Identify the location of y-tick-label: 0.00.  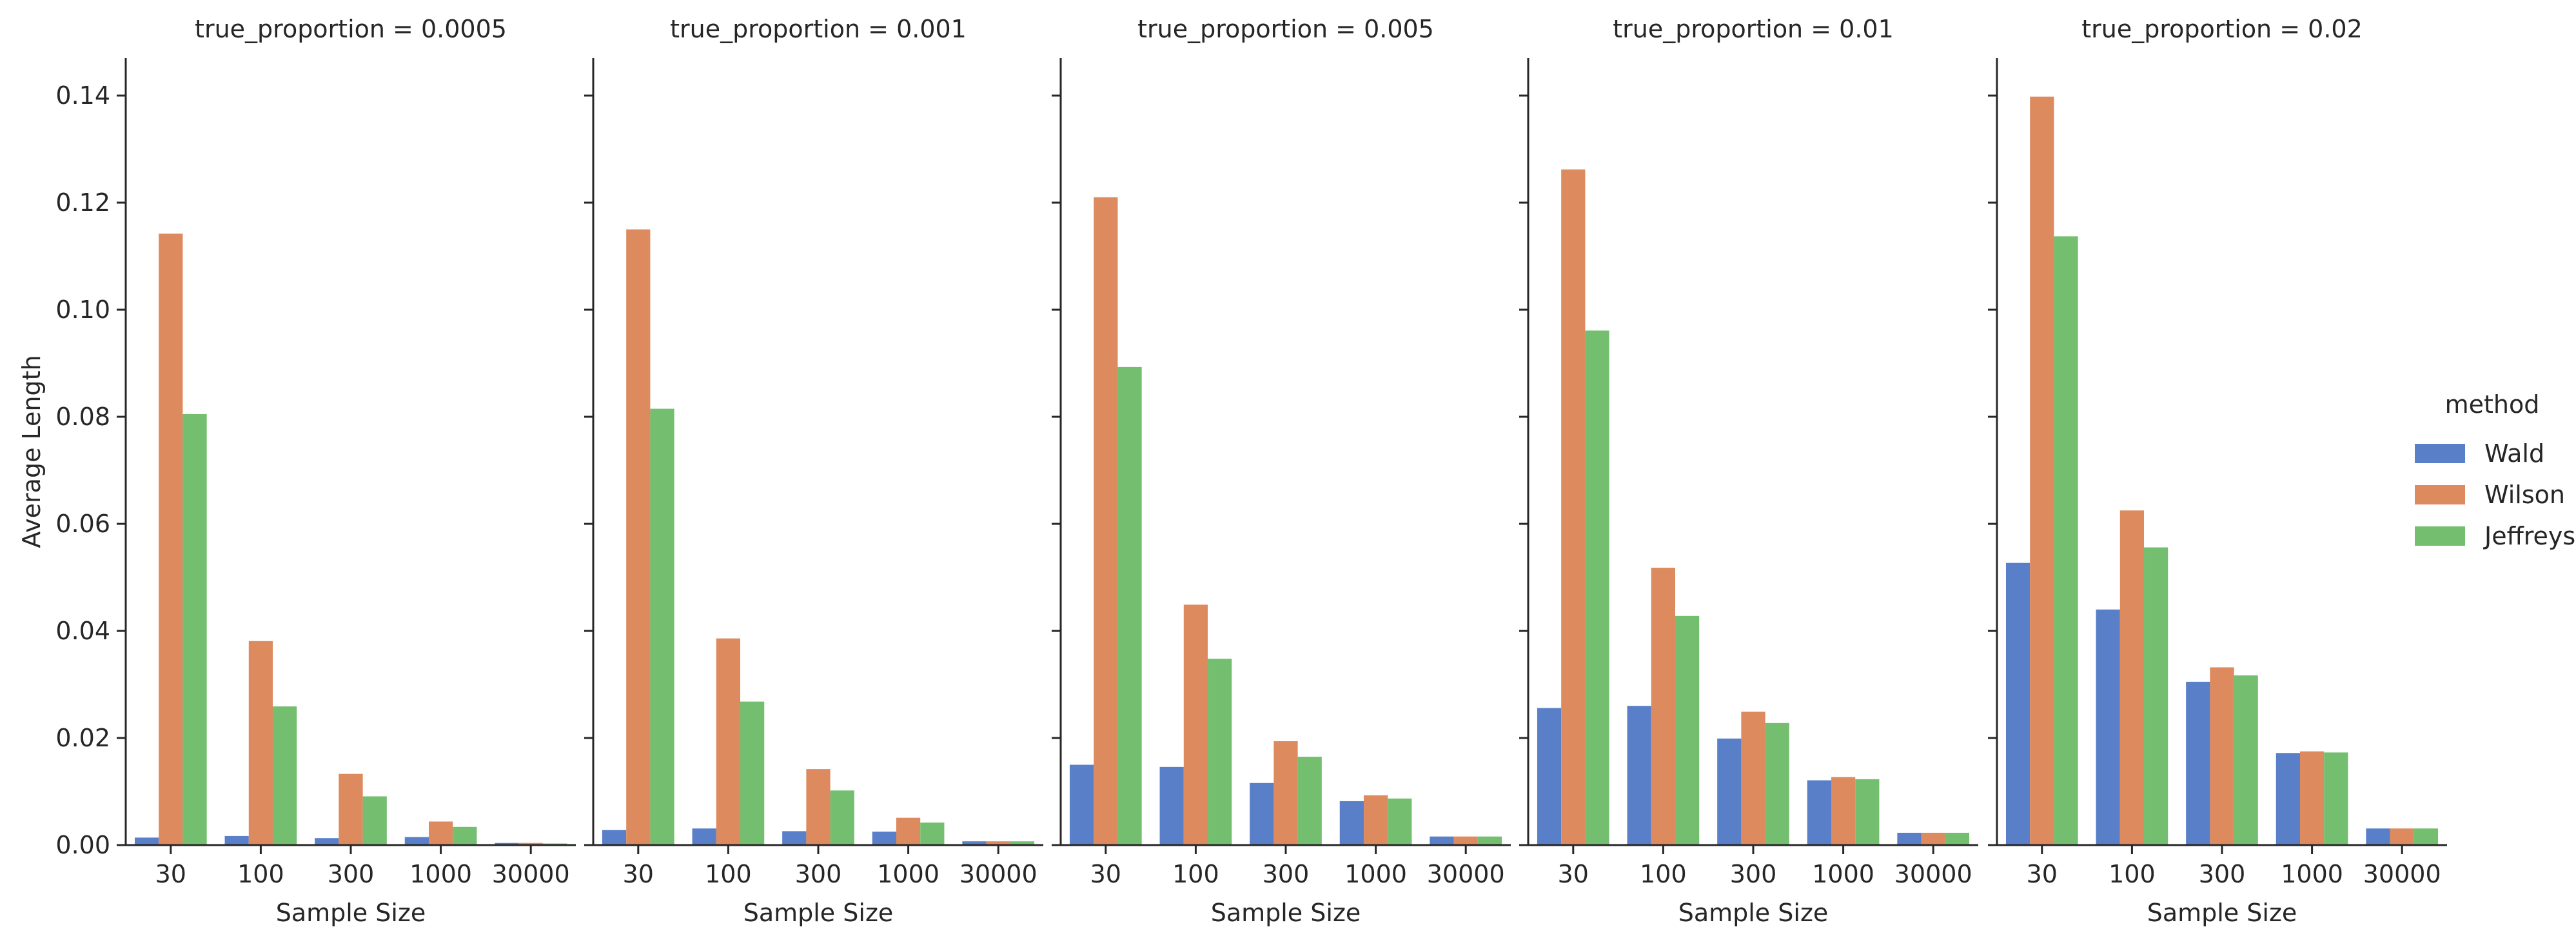
(82, 845).